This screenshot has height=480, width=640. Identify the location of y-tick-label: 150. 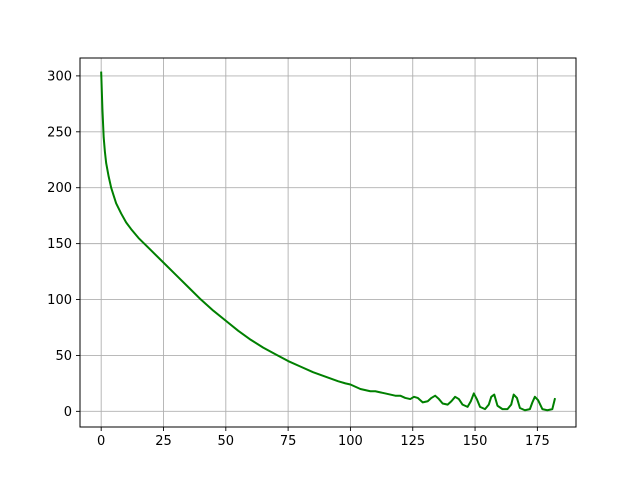
(59, 244).